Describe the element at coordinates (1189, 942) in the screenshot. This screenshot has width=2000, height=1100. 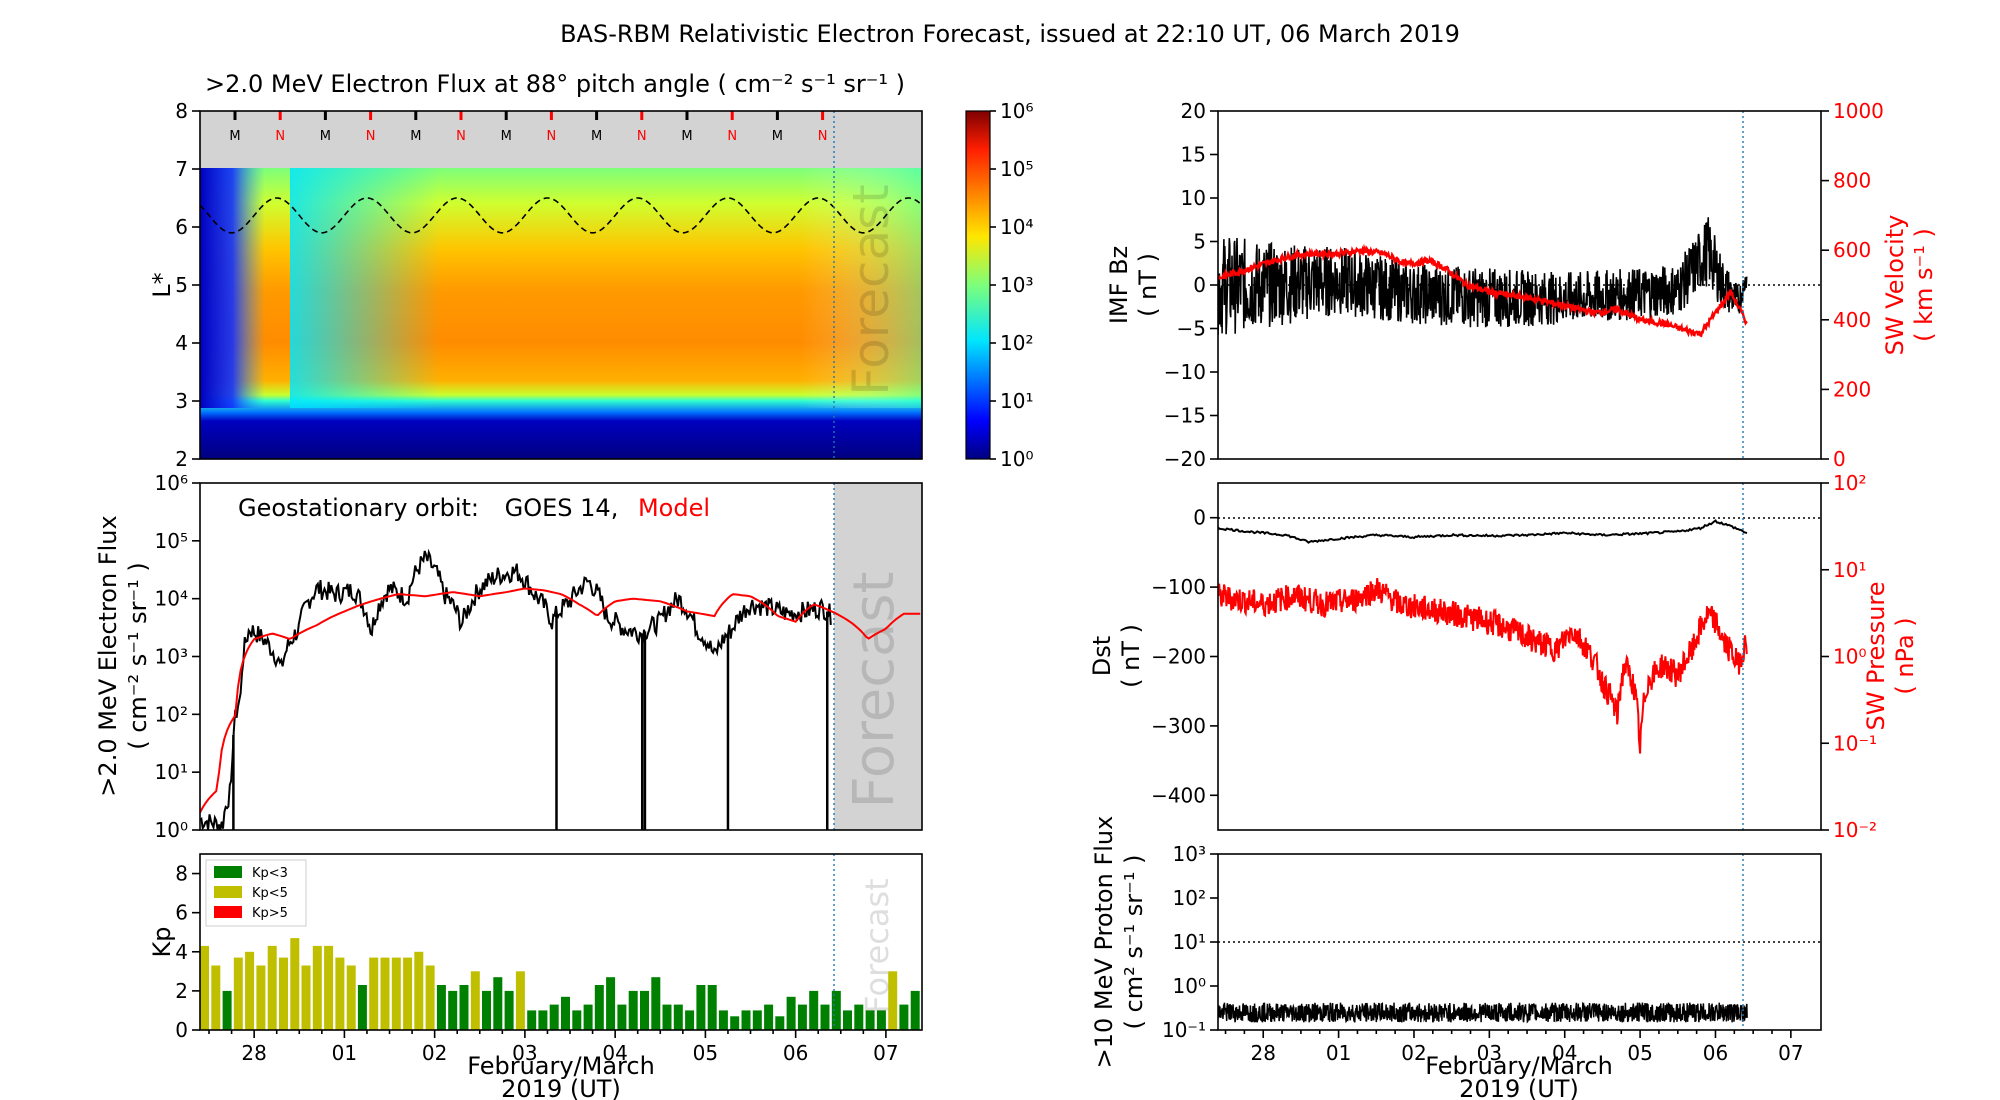
I see `proton-axis-label: 10¹` at that location.